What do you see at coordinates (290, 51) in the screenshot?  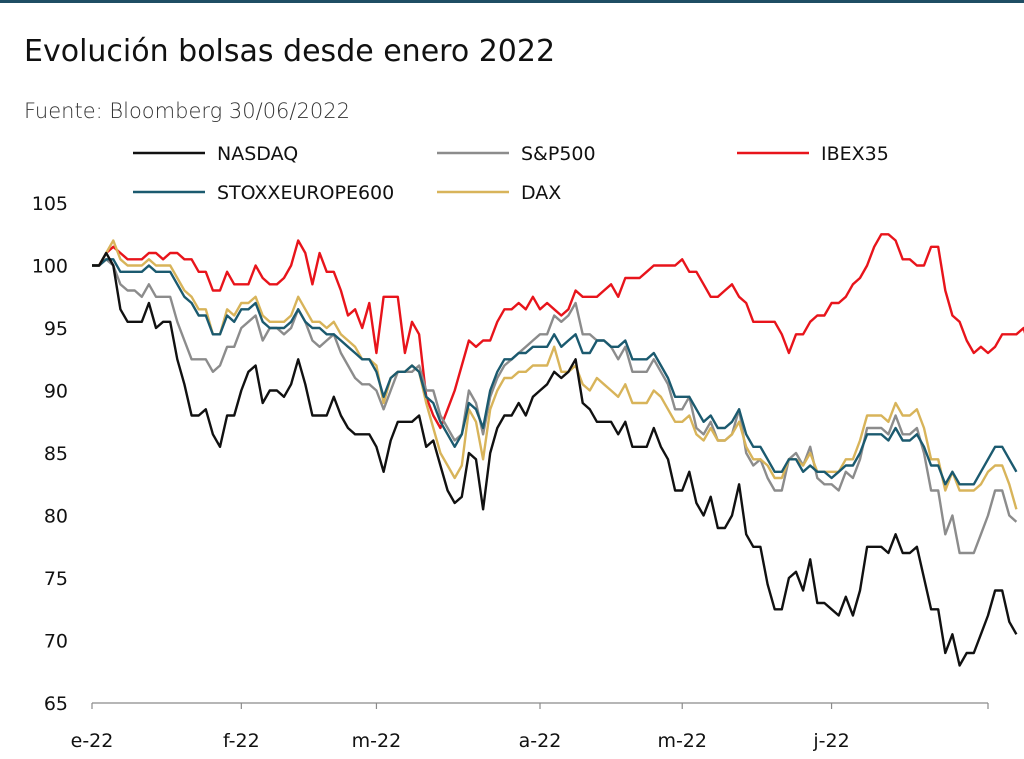 I see `page-title: Evolución bolsas desde enero 2022` at bounding box center [290, 51].